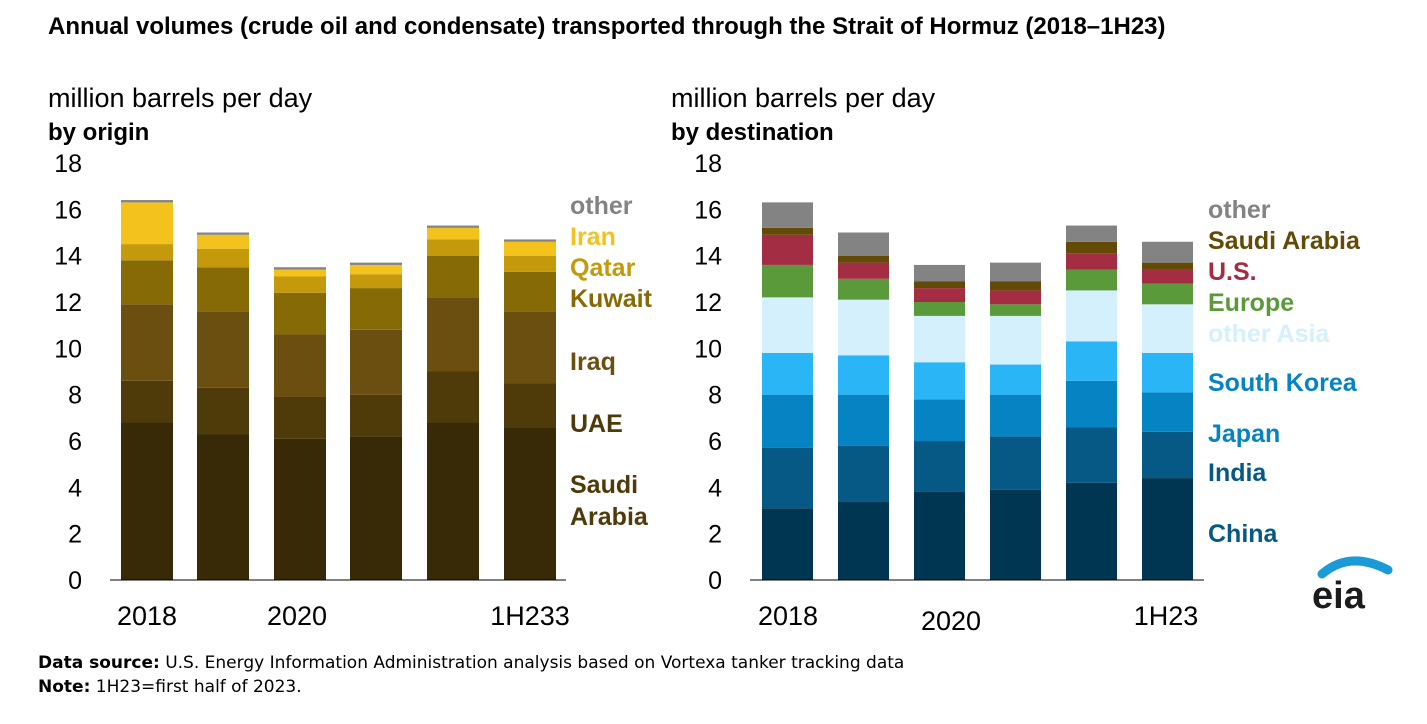 The height and width of the screenshot is (724, 1427). Describe the element at coordinates (530, 616) in the screenshot. I see `x-tick-label: 1H233` at that location.